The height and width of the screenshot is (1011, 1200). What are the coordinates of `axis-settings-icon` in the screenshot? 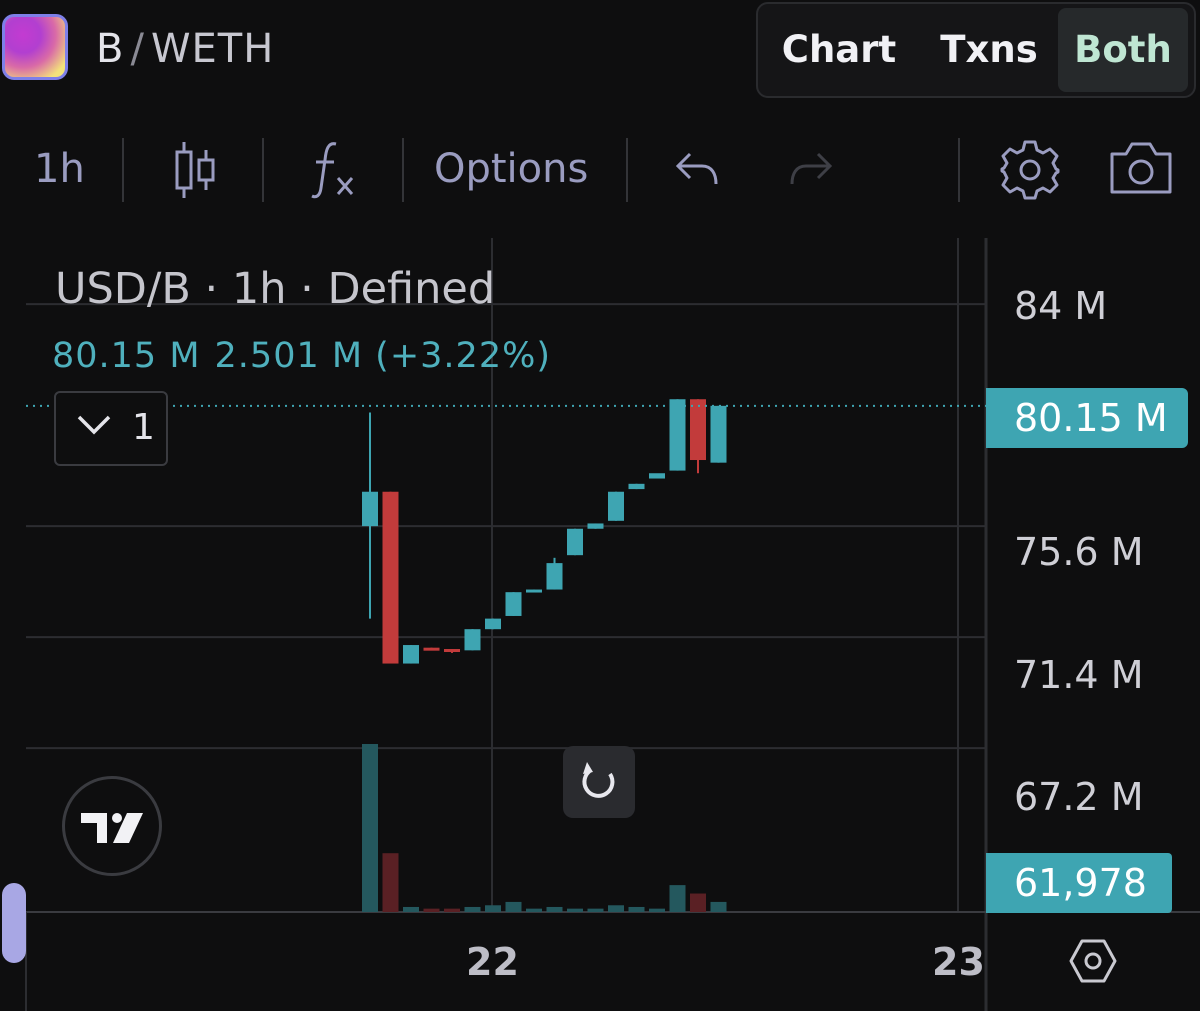 It's located at (1093, 963).